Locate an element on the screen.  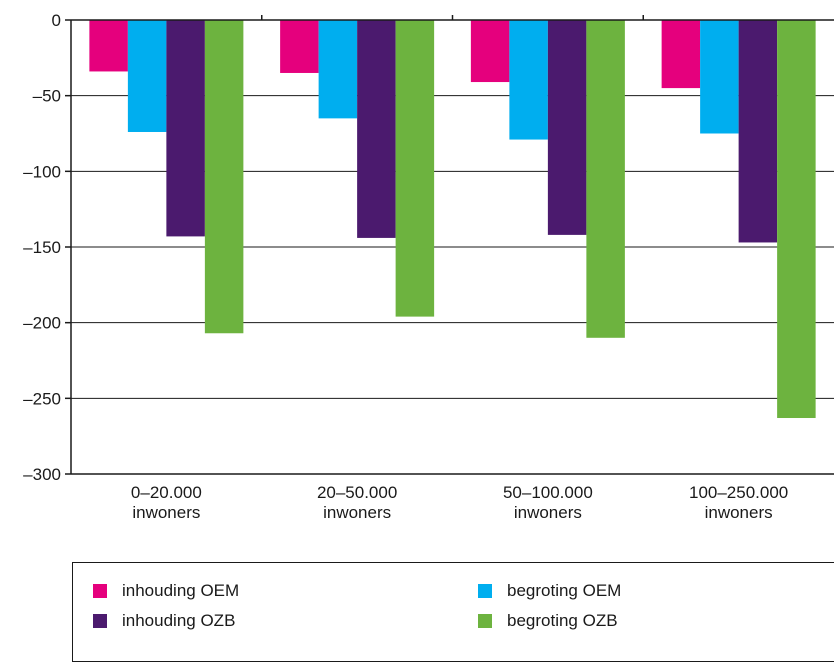
y-tick-label: –50 is located at coordinates (47, 96).